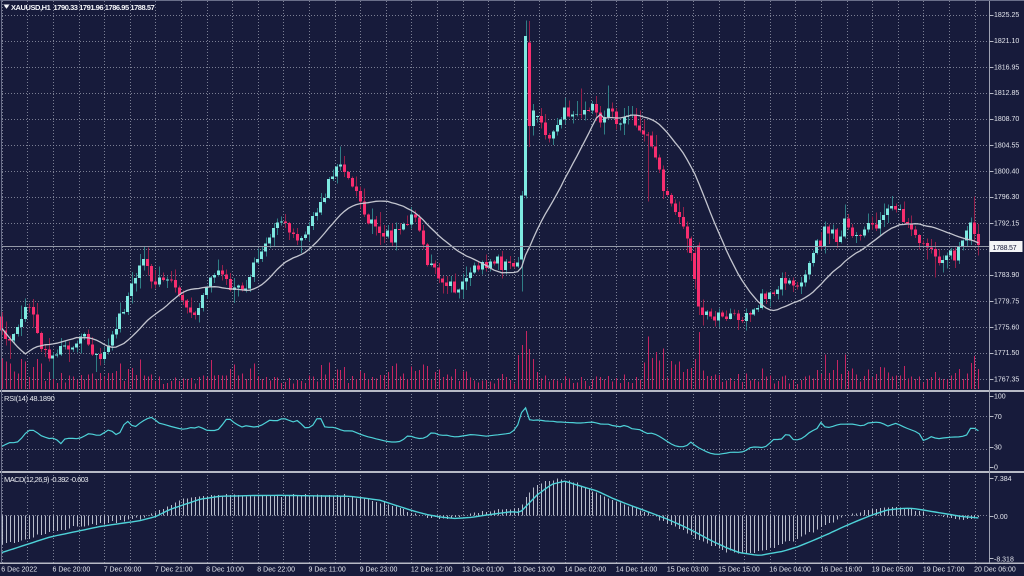 Image resolution: width=1024 pixels, height=576 pixels. Describe the element at coordinates (1006, 301) in the screenshot. I see `svg-text: 1779.75` at that location.